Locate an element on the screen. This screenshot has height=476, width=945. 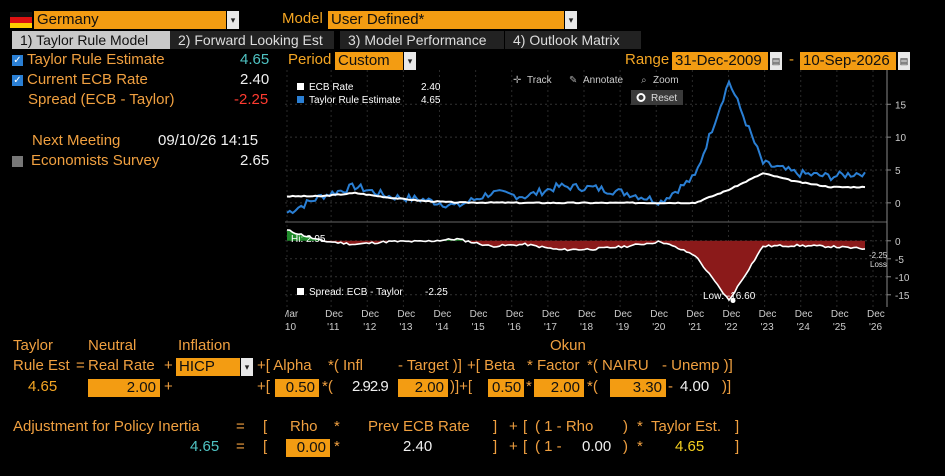
x-tick-year: '22 is located at coordinates (731, 327).